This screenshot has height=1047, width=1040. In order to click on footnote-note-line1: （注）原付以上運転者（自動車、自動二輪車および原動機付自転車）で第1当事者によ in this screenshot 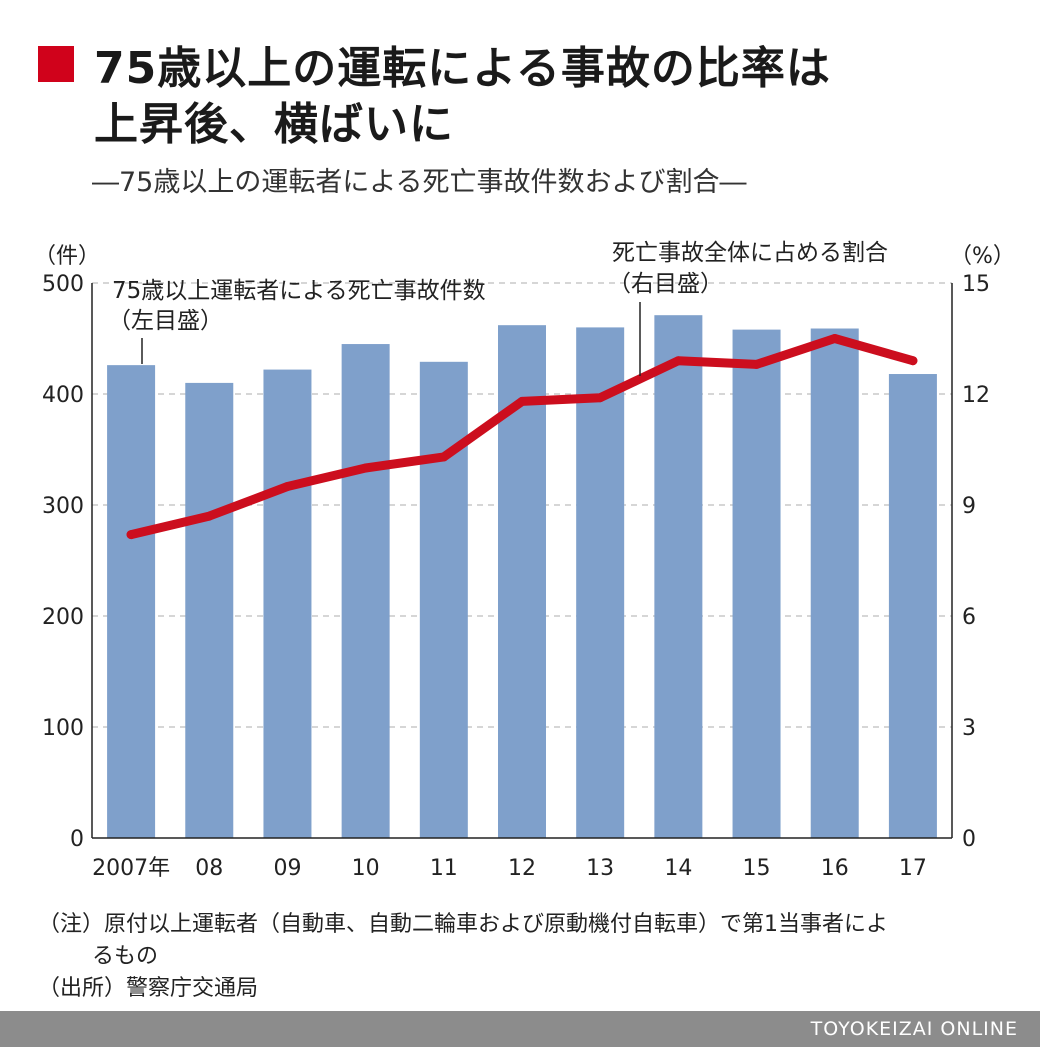, I will do `click(463, 924)`.